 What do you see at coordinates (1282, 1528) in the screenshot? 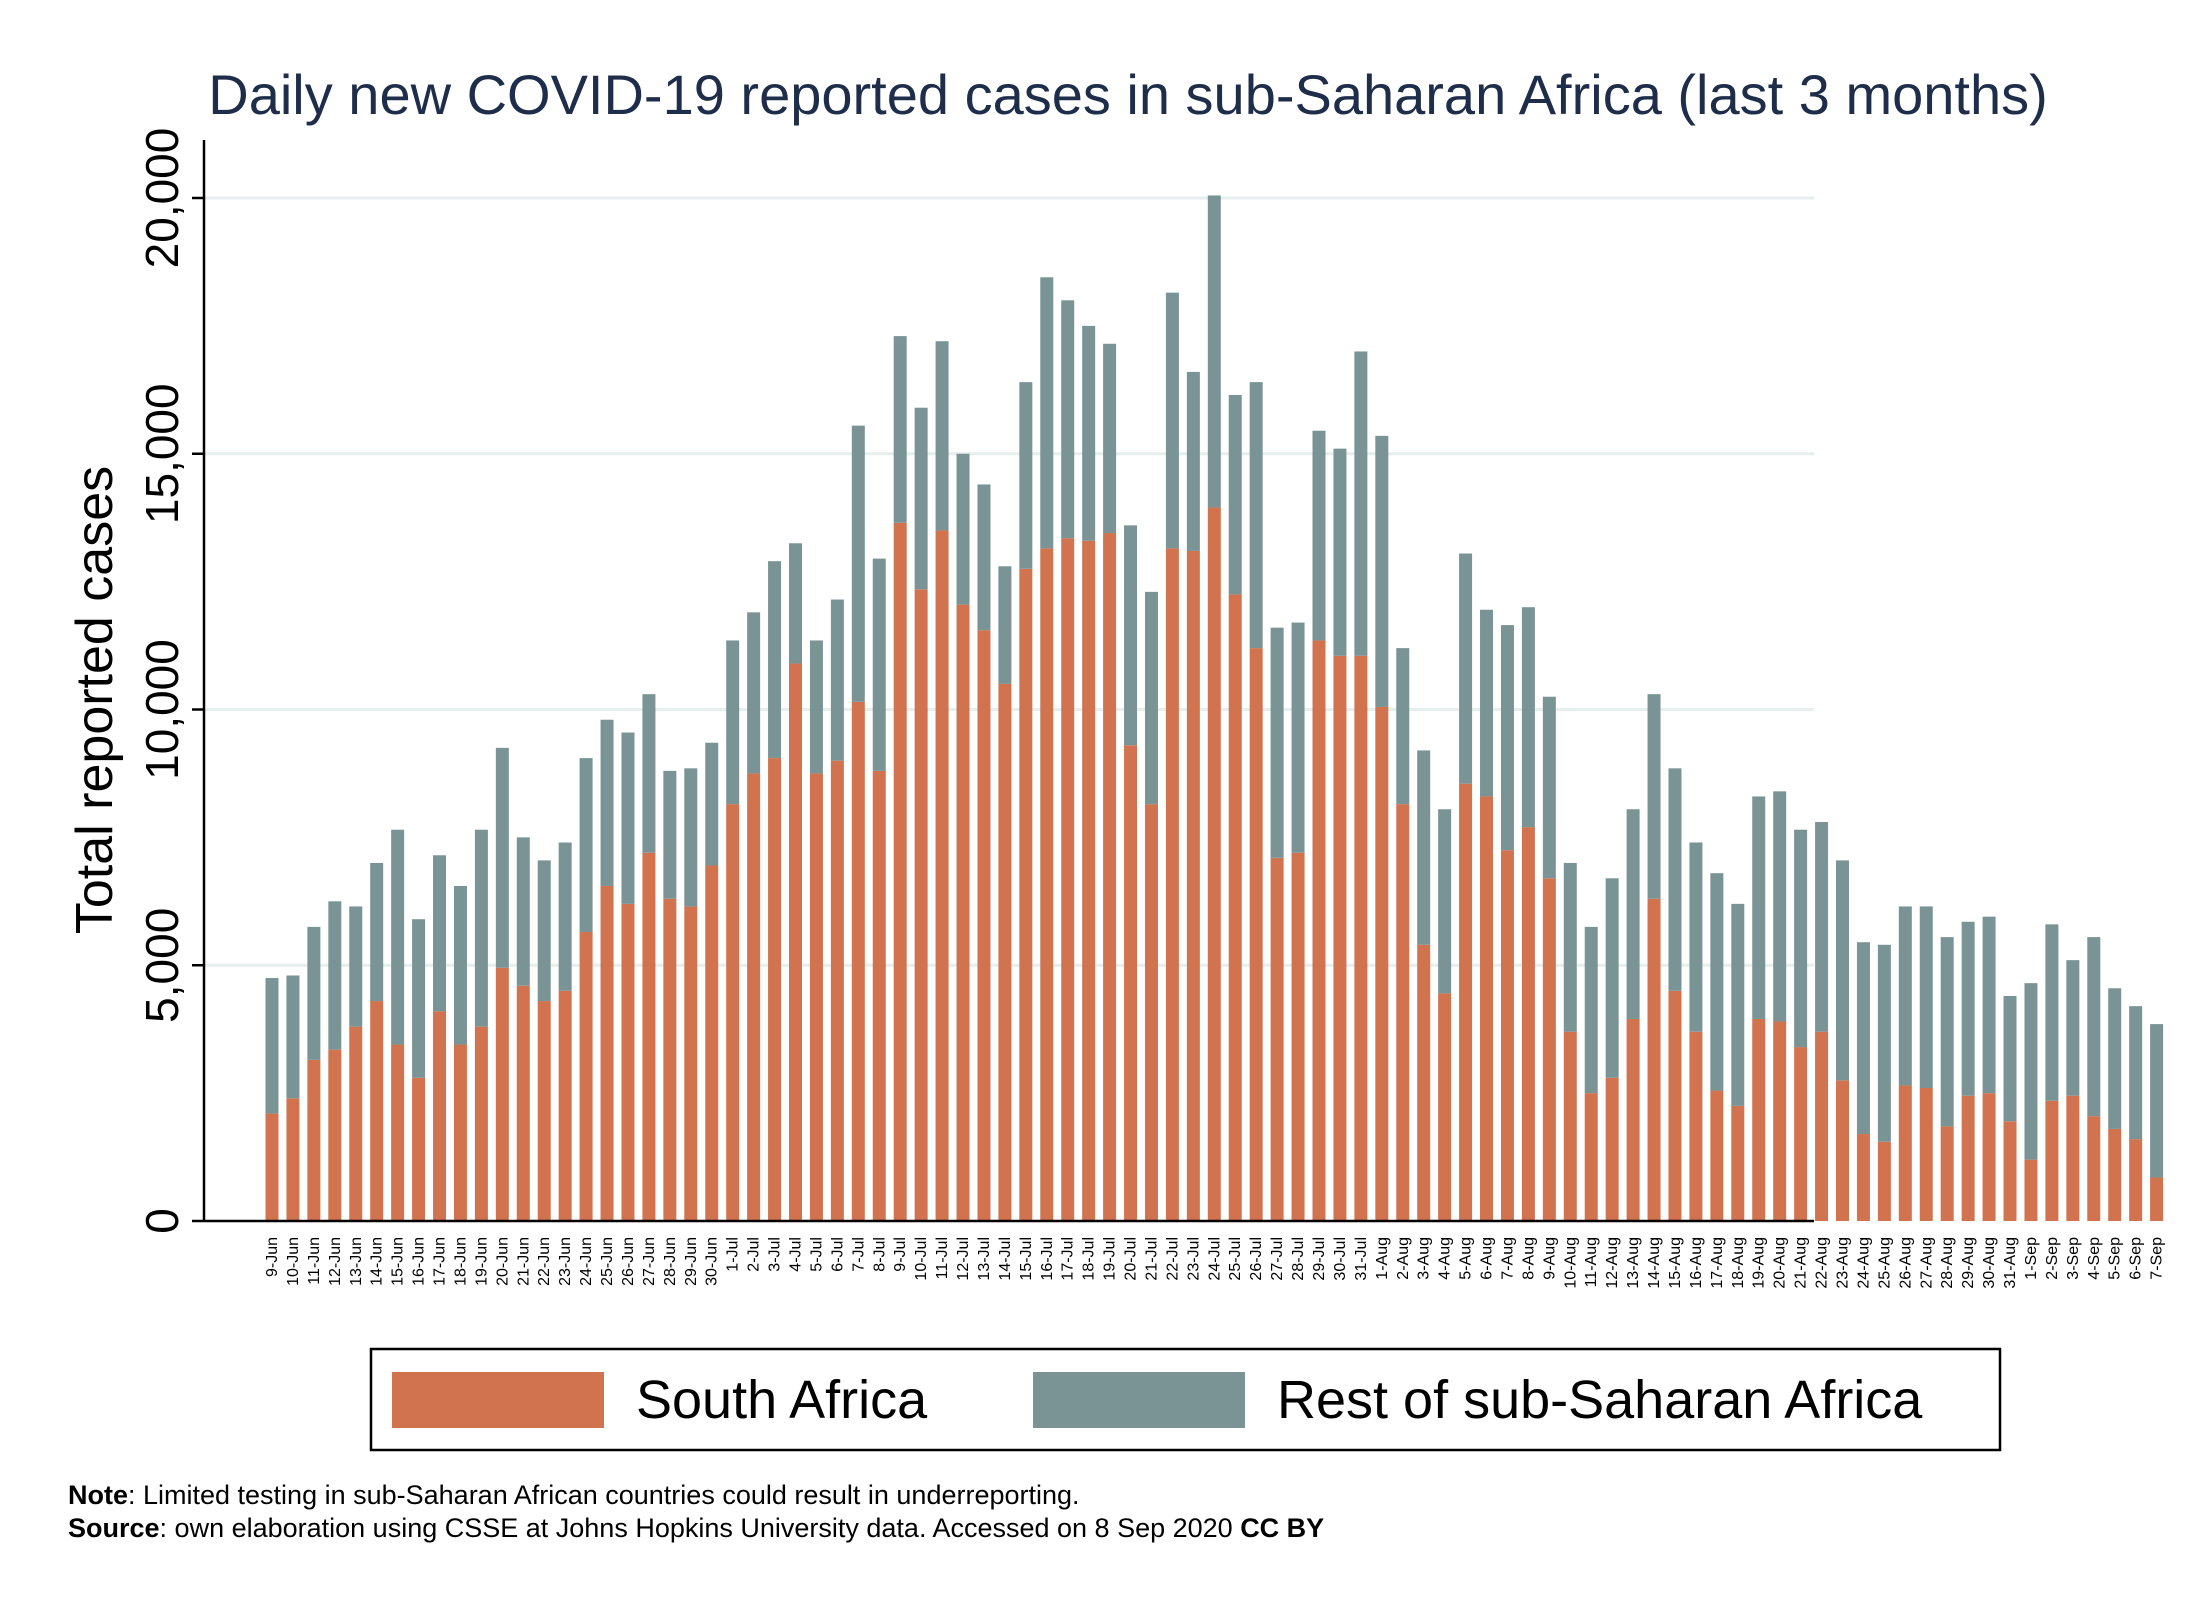
I see `license-text: CC BY` at bounding box center [1282, 1528].